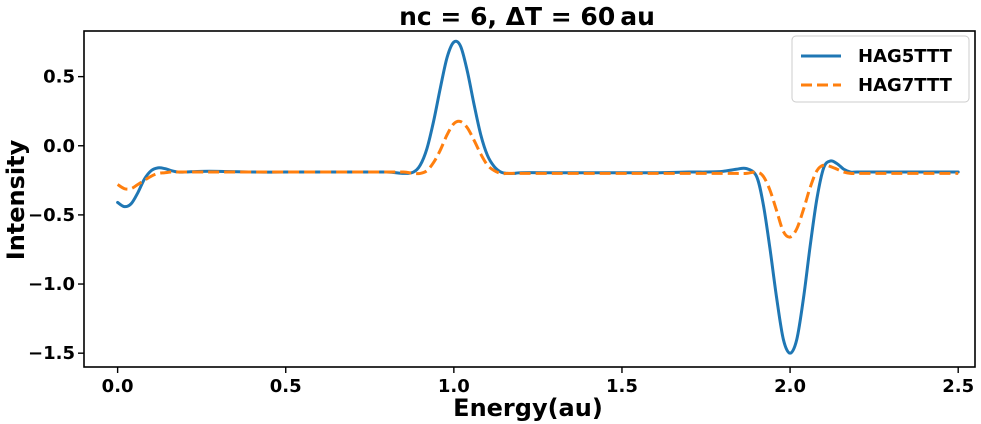 The height and width of the screenshot is (424, 981). Describe the element at coordinates (958, 386) in the screenshot. I see `x-tick-label: 2.5` at that location.